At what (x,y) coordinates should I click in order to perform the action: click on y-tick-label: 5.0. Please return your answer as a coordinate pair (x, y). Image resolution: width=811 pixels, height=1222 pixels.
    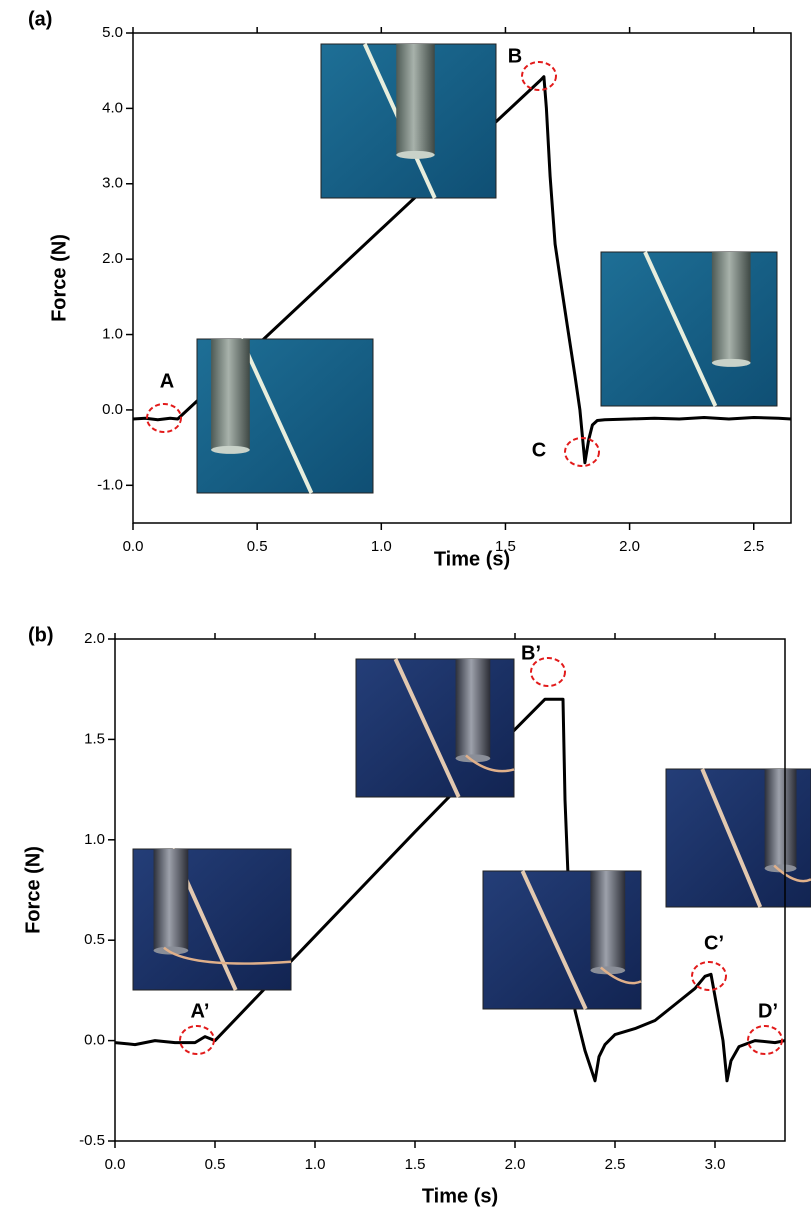
    Looking at the image, I should click on (112, 32).